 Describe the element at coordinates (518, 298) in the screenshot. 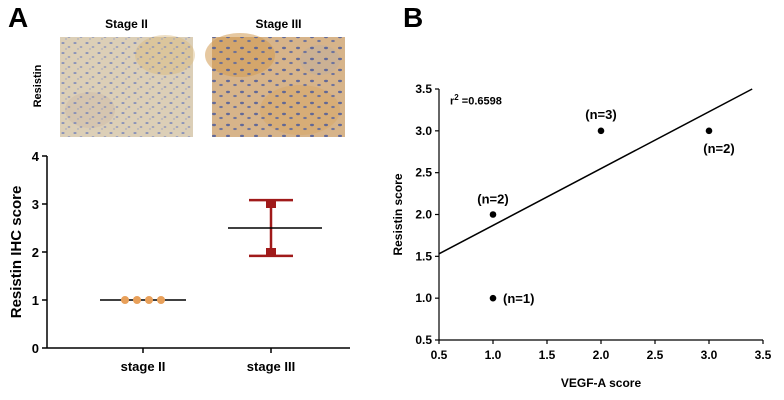

I see `point-count-label: (n=1)` at that location.